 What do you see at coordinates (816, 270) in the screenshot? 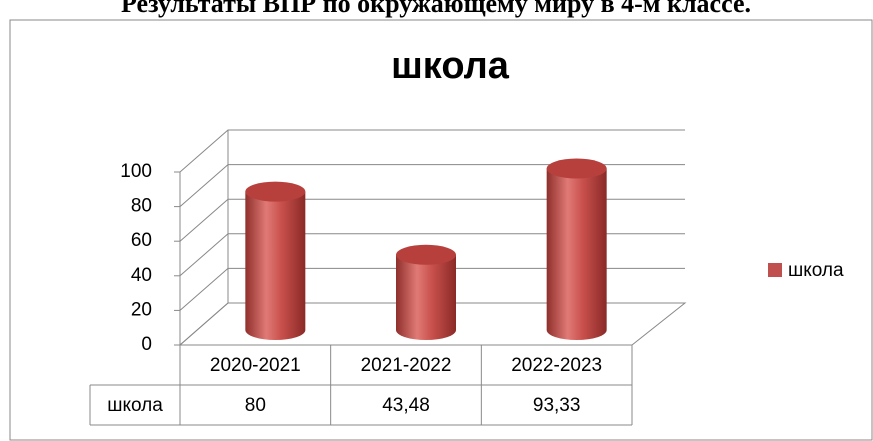
I see `legend-label: школа` at bounding box center [816, 270].